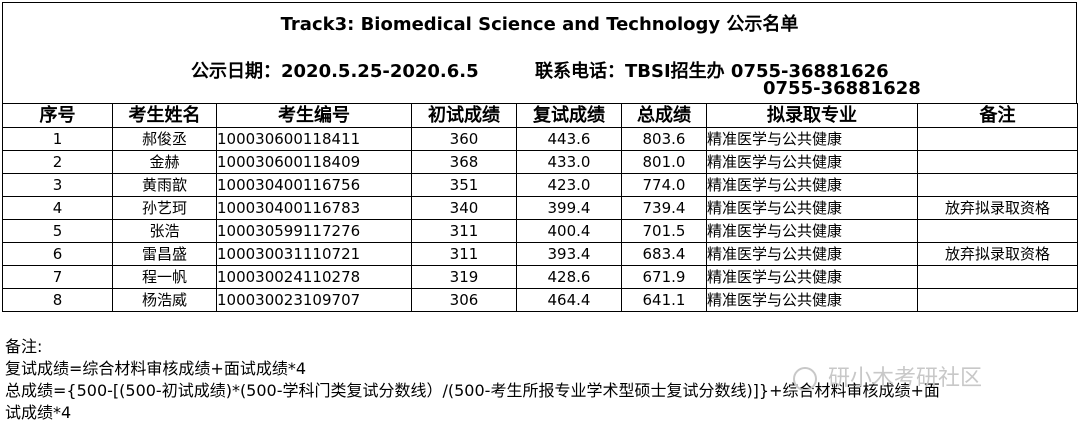 This screenshot has height=431, width=1080. Describe the element at coordinates (57, 300) in the screenshot. I see `cell-index: 8` at that location.